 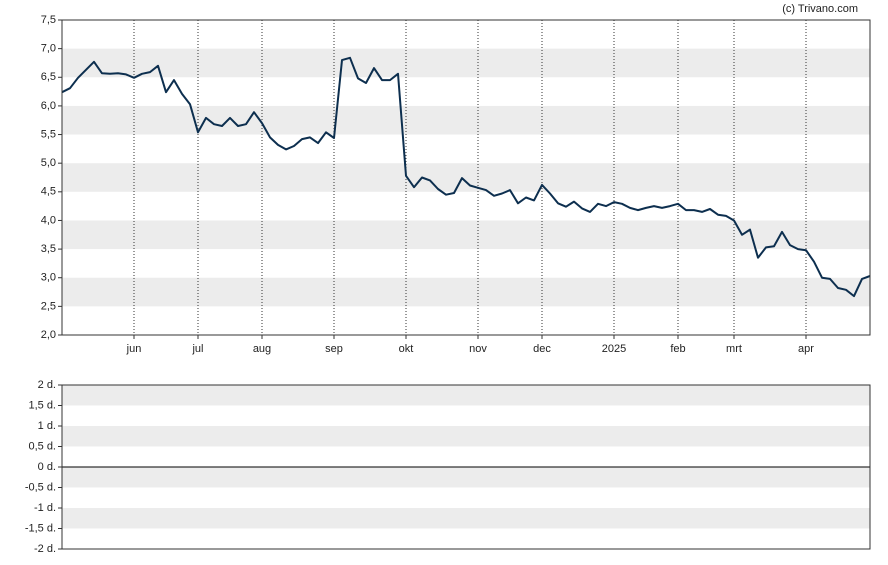 What do you see at coordinates (45, 549) in the screenshot?
I see `y-tick-label: -2 d.` at bounding box center [45, 549].